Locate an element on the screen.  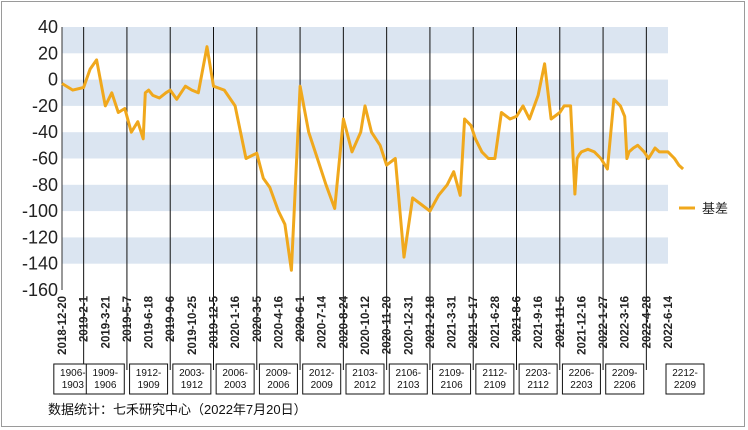
contract-box-label: 2212- is located at coordinates (685, 373).